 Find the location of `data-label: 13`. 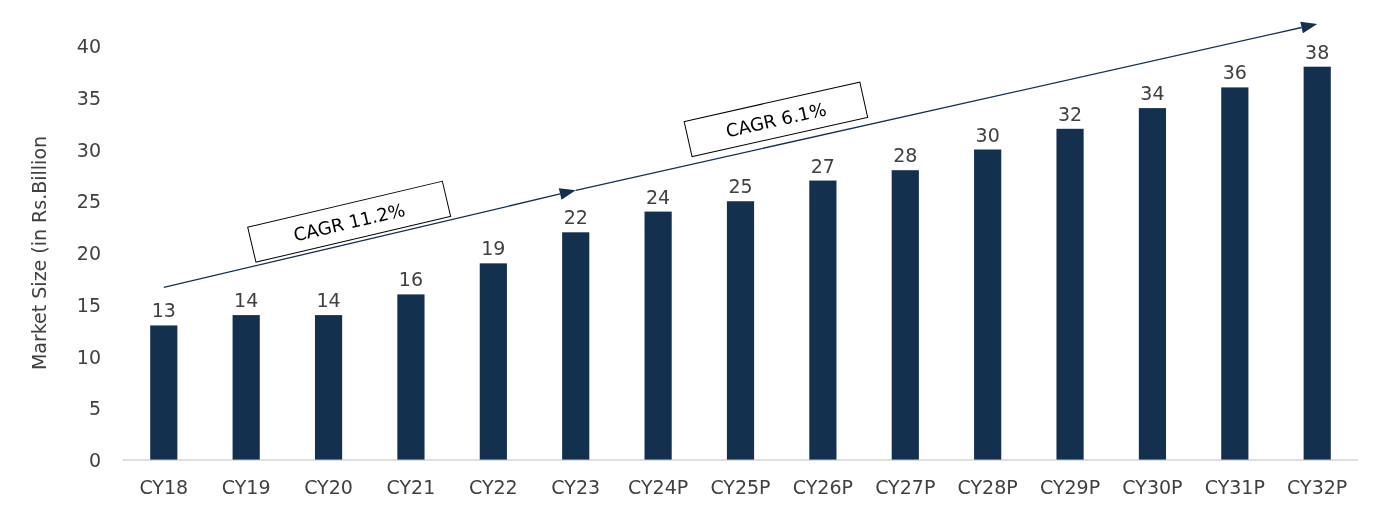

data-label: 13 is located at coordinates (163, 310).